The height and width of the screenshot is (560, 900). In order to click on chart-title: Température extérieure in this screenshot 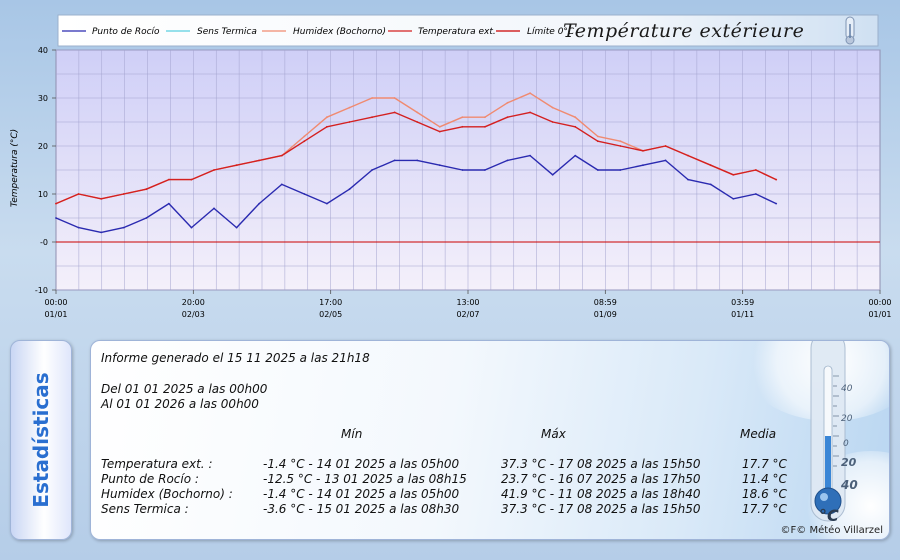, I will do `click(683, 31)`.